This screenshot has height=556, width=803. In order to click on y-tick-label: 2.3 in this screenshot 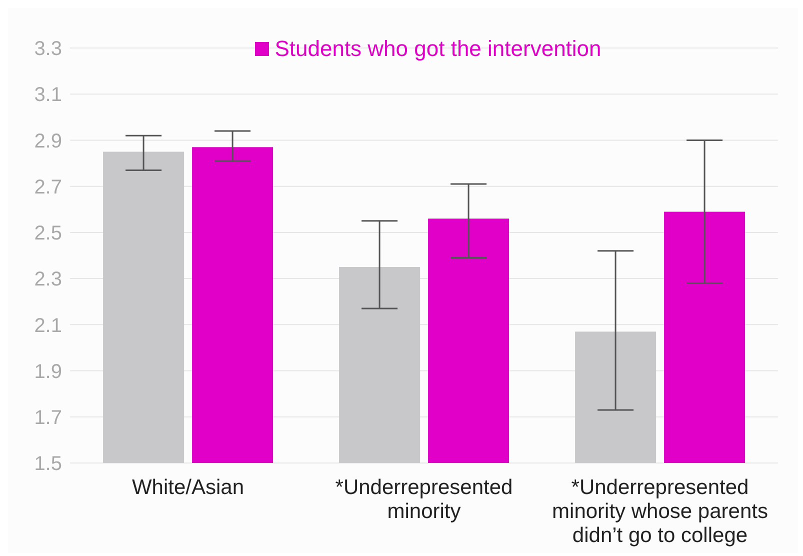, I will do `click(48, 279)`.